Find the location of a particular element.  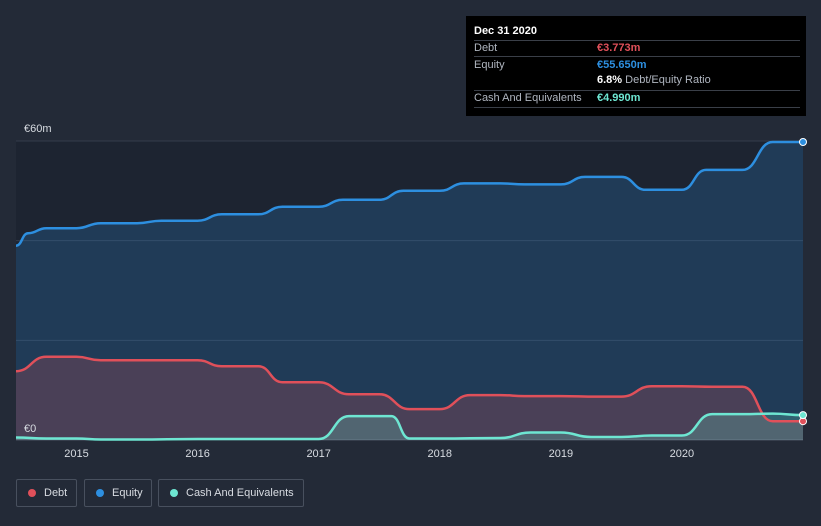

debt-line is located at coordinates (409, 389).